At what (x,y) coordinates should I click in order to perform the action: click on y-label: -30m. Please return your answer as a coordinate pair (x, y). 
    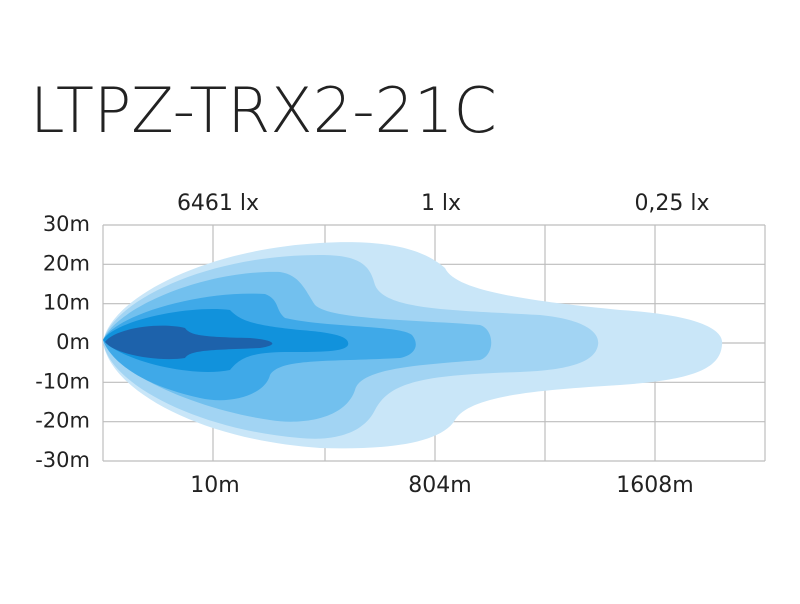
    Looking at the image, I should click on (62, 460).